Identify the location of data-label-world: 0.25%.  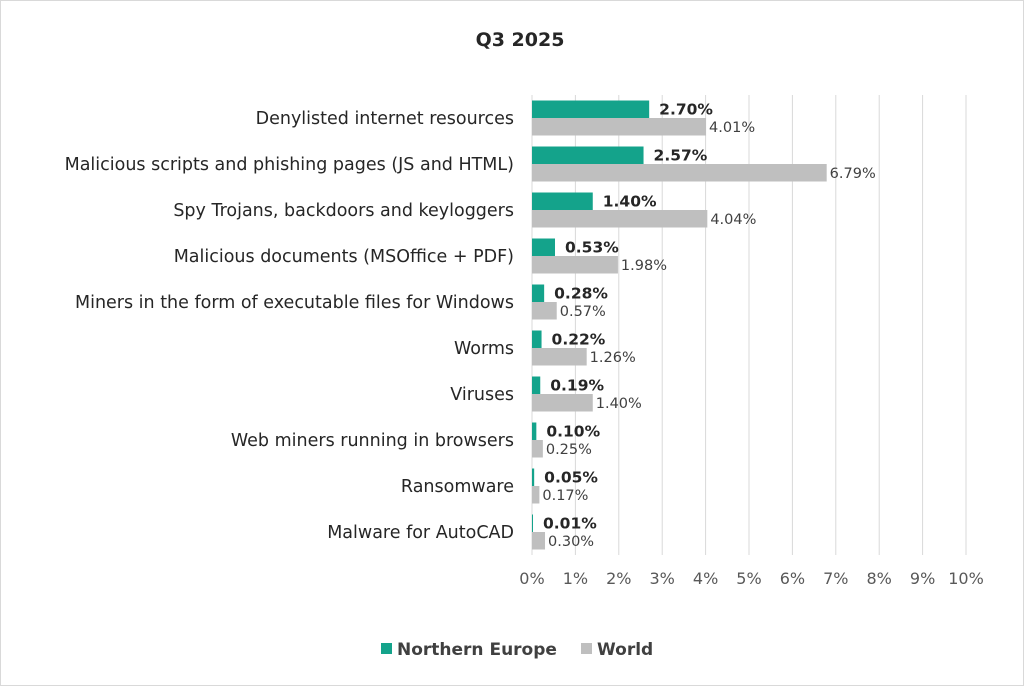
(569, 450).